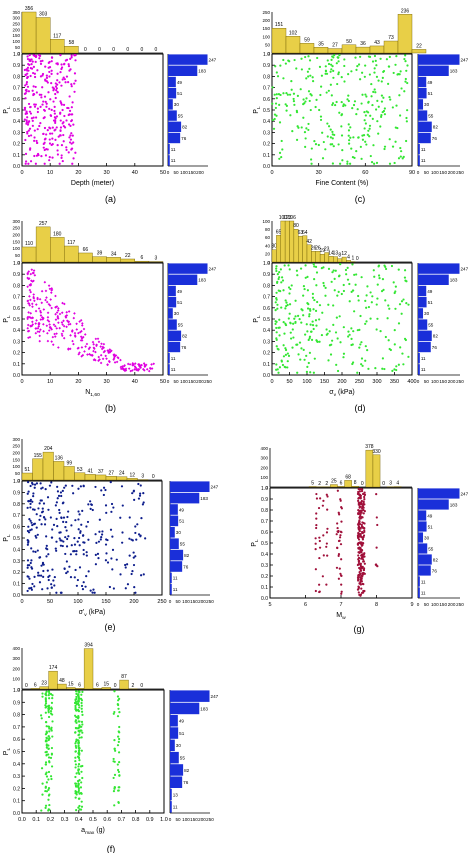 Image resolution: width=474 pixels, height=853 pixels. What do you see at coordinates (213, 268) in the screenshot?
I see `side-hist-bar-label: 247` at bounding box center [213, 268].